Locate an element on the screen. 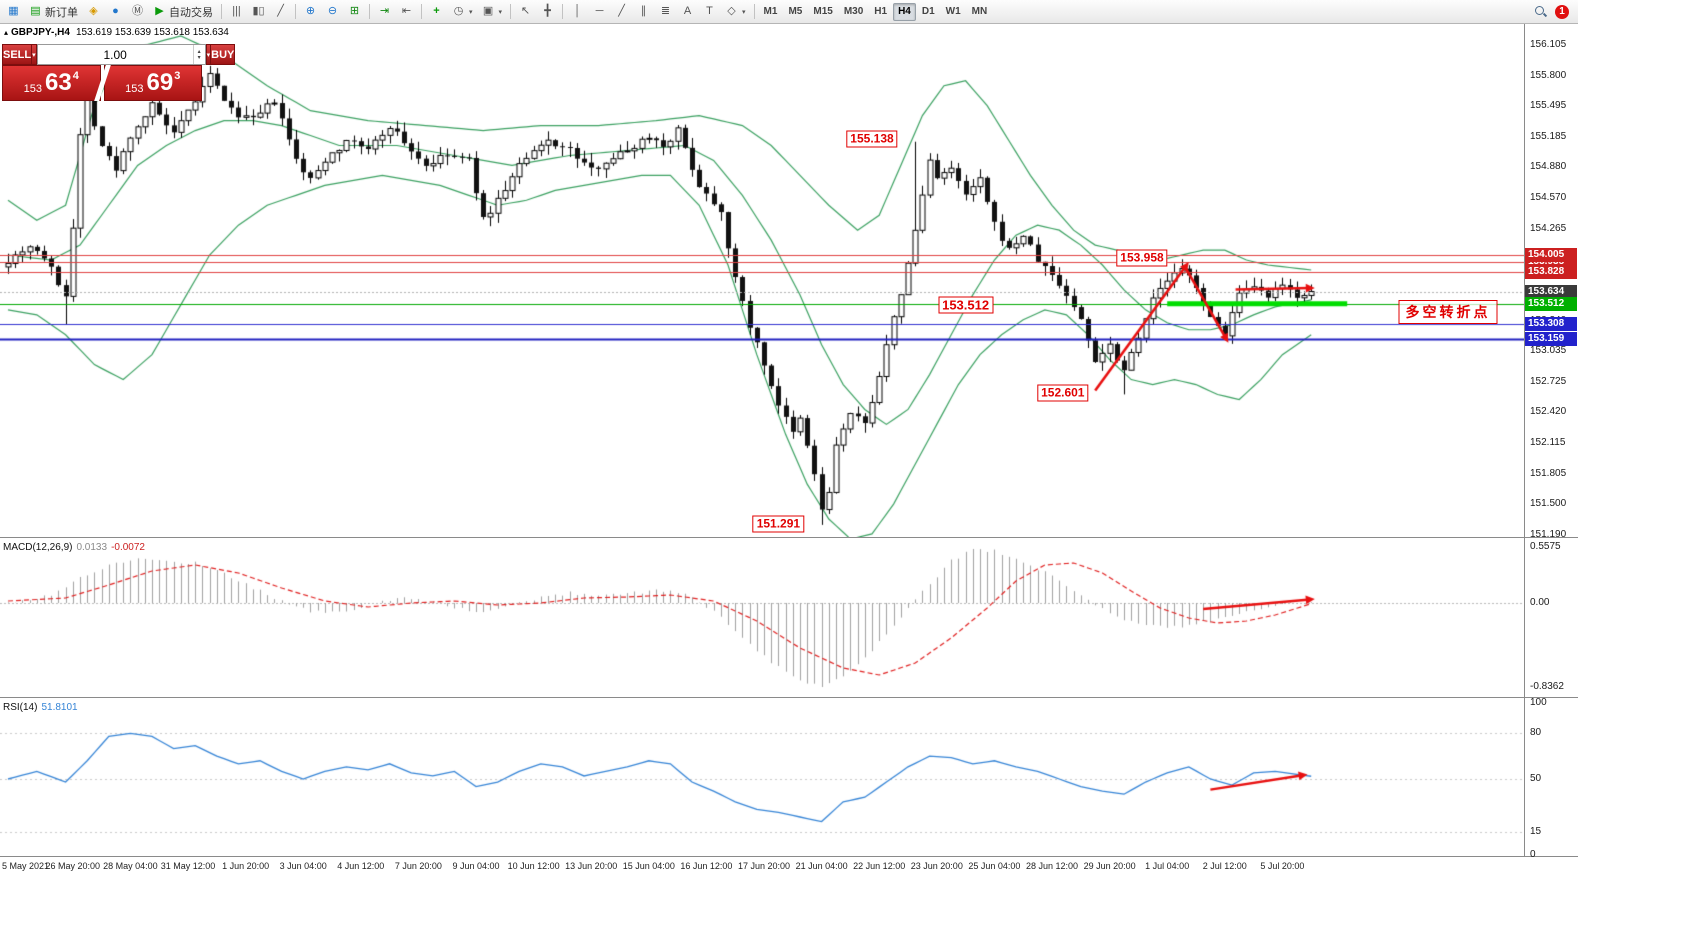 The width and height of the screenshot is (1700, 944). time-axis-label: 25 Jun 04:00 is located at coordinates (994, 866).